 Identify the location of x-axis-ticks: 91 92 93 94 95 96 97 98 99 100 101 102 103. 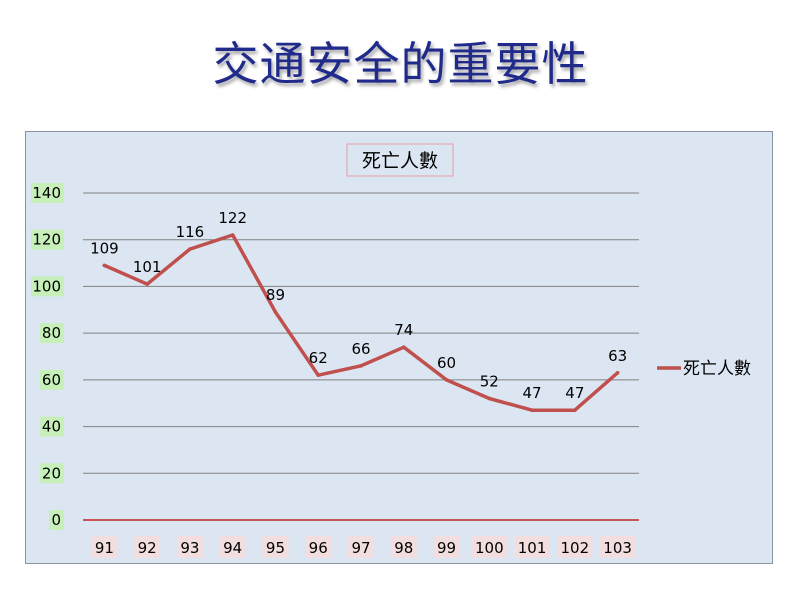
(363, 547).